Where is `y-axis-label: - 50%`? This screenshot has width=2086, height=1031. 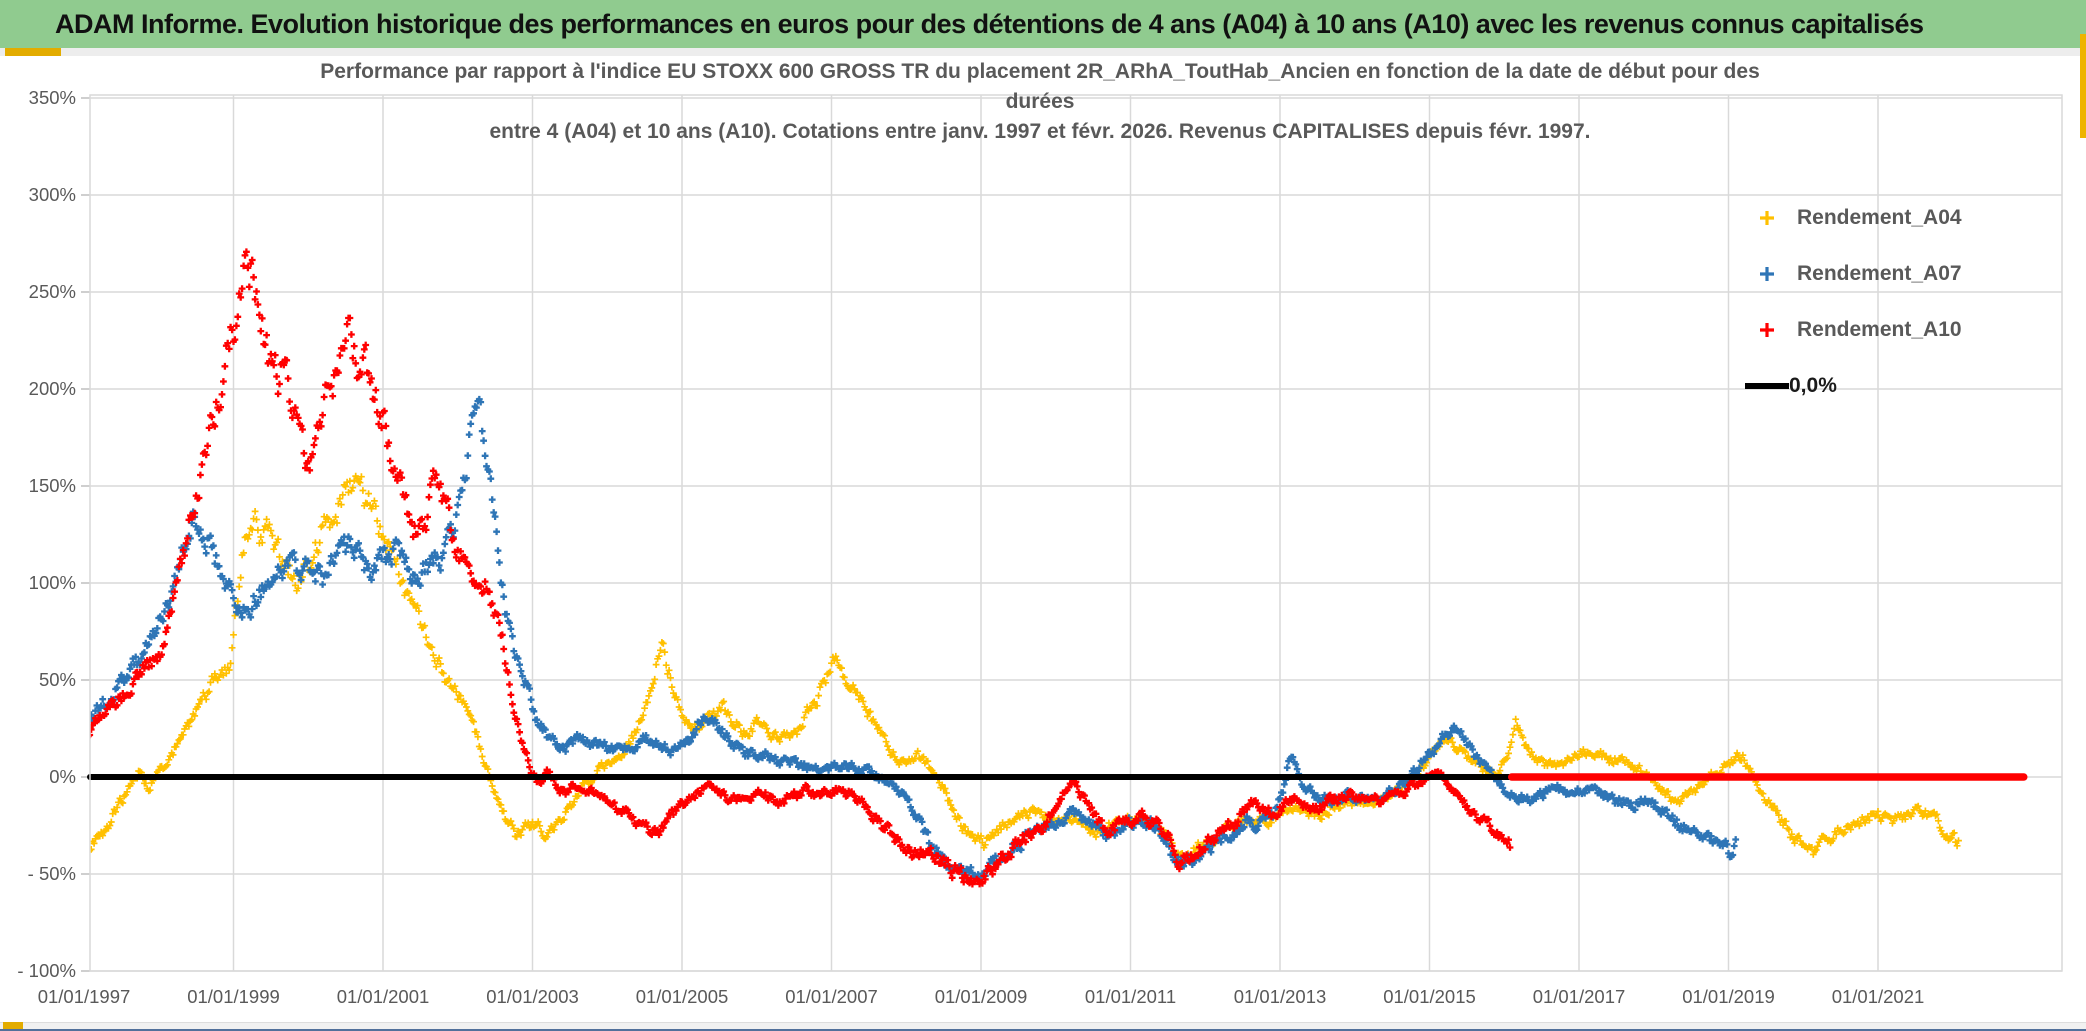 y-axis-label: - 50% is located at coordinates (52, 873).